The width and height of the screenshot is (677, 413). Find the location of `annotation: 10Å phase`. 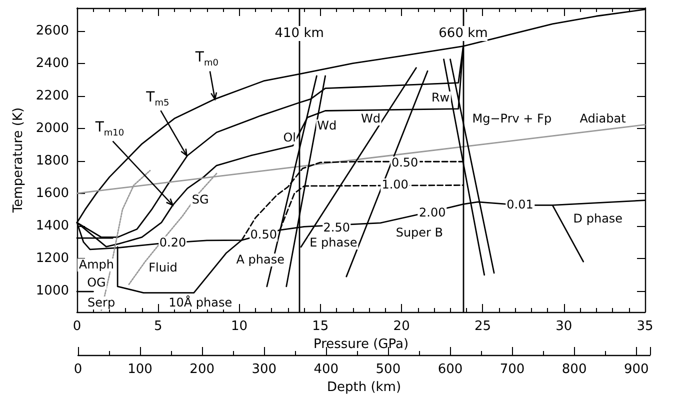

annotation: 10Å phase is located at coordinates (201, 302).